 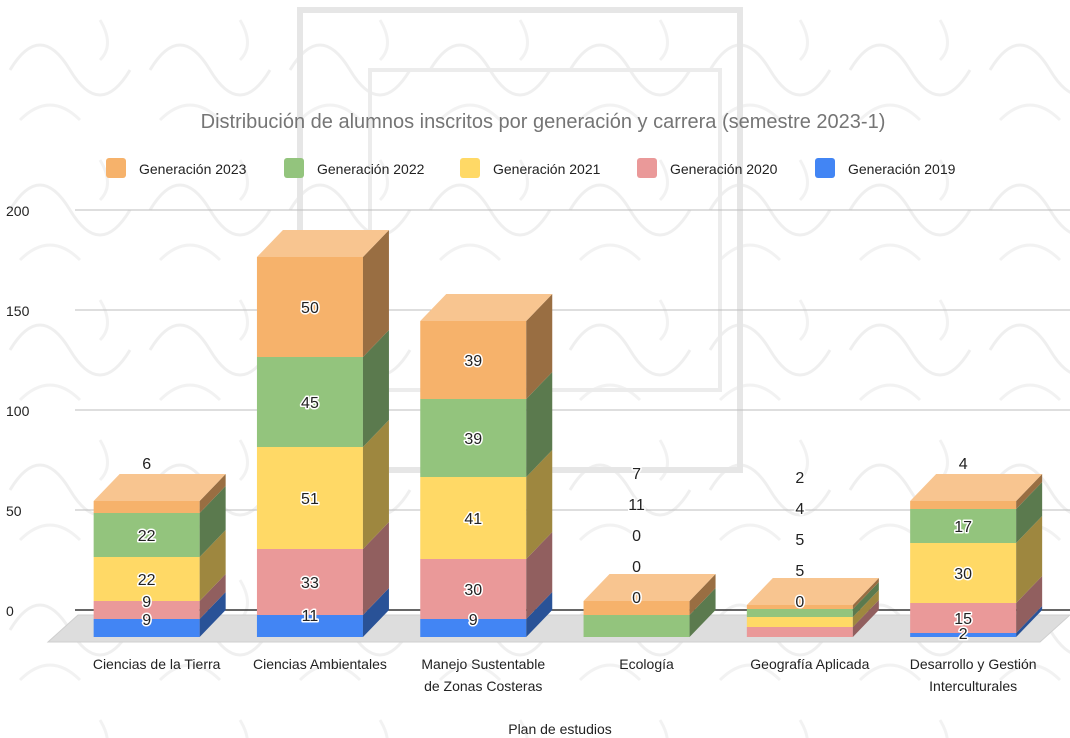 I want to click on legend-item: Generación 2021, so click(x=530, y=168).